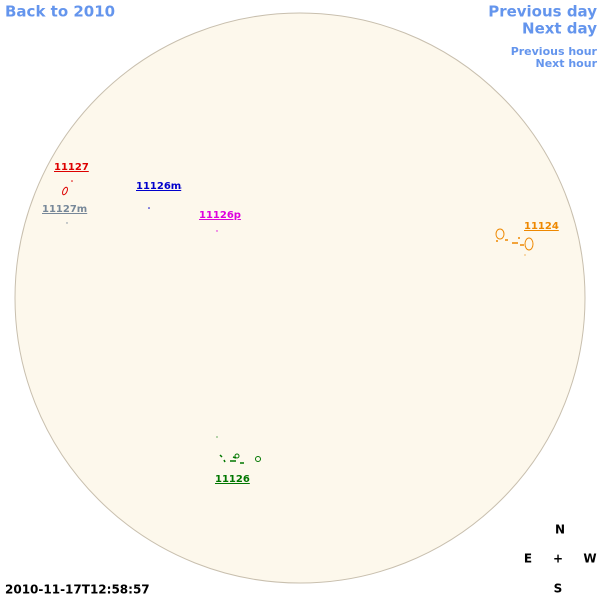  I want to click on region-label: 11126p, so click(220, 215).